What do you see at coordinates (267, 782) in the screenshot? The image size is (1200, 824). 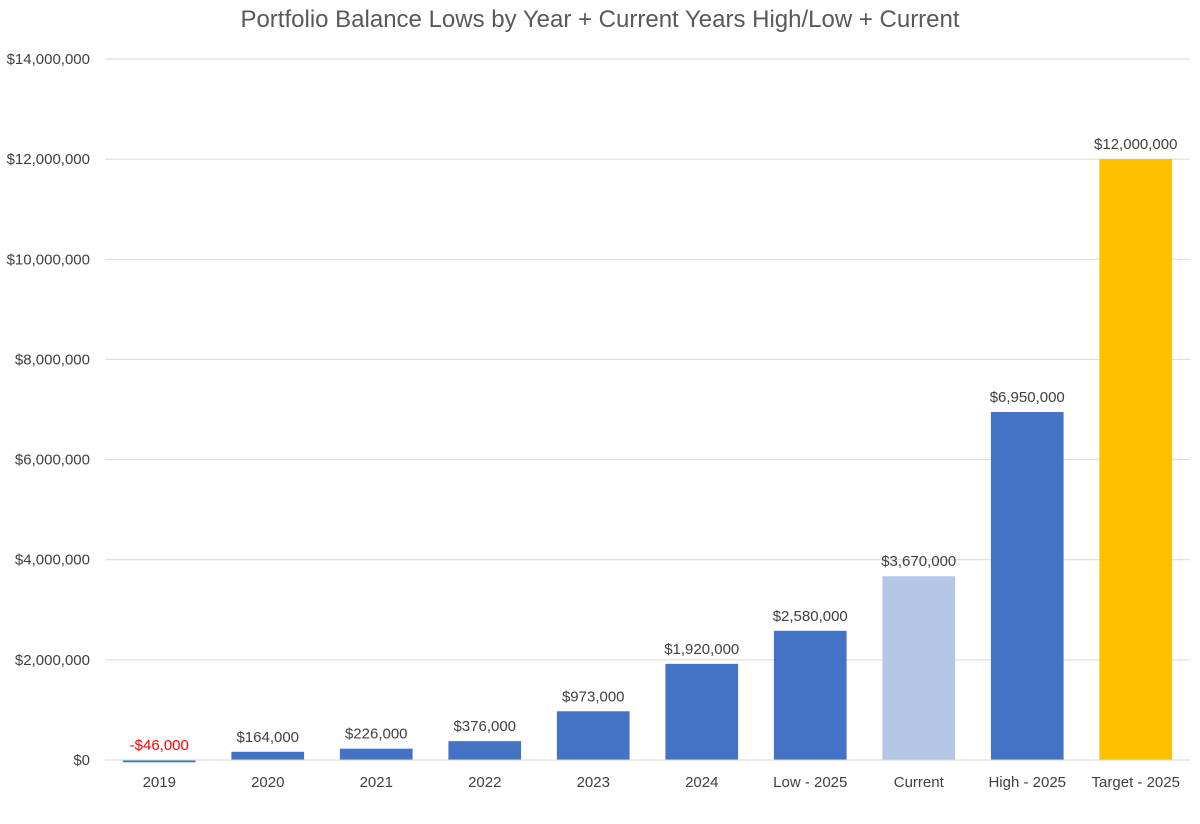 I see `x-tick-label: 2020` at bounding box center [267, 782].